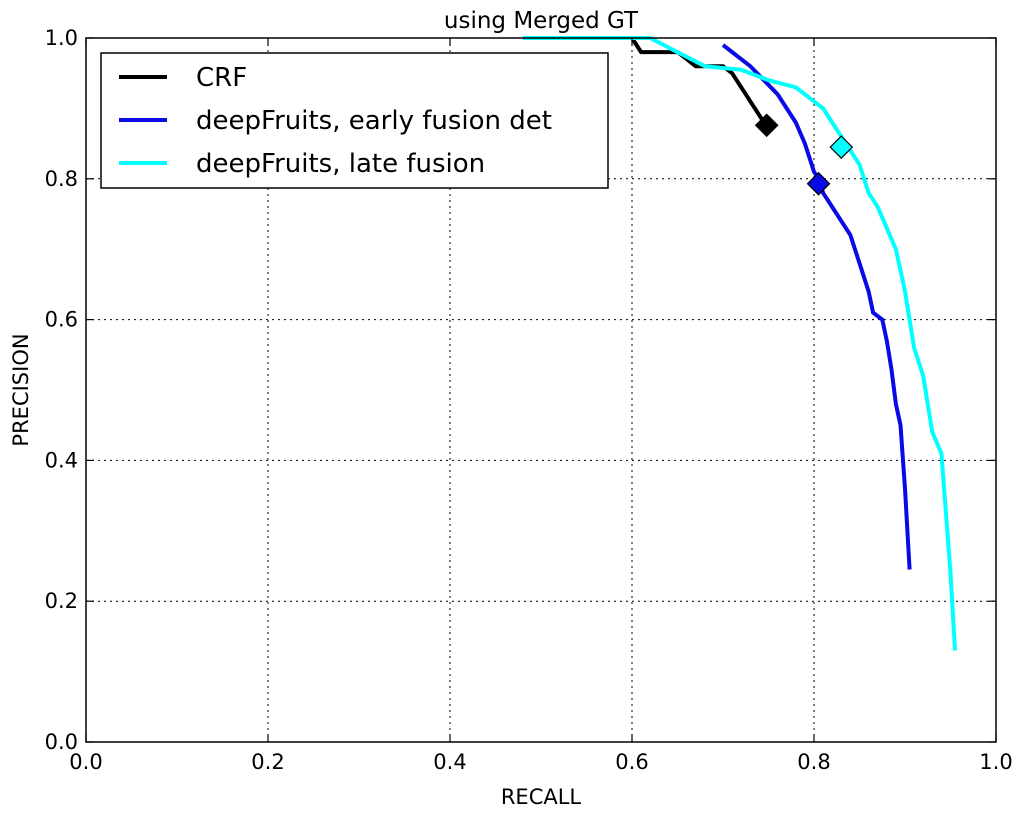 Image resolution: width=1024 pixels, height=815 pixels. What do you see at coordinates (631, 762) in the screenshot?
I see `x-tick-label: 0.6` at bounding box center [631, 762].